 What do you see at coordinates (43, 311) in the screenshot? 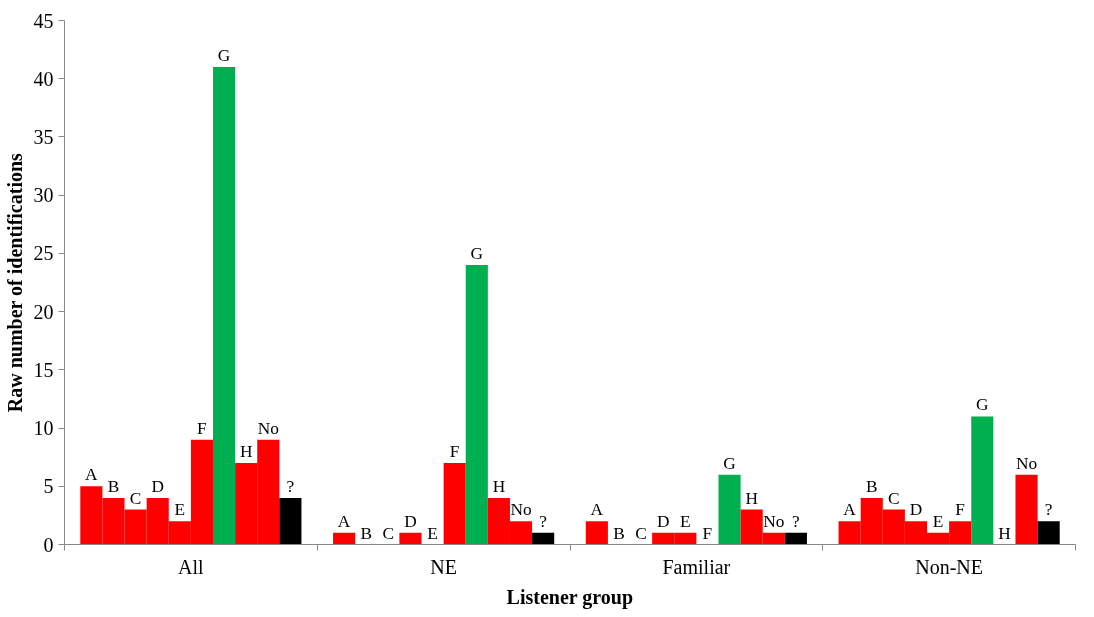
I see `y-tick-label: 20` at bounding box center [43, 311].